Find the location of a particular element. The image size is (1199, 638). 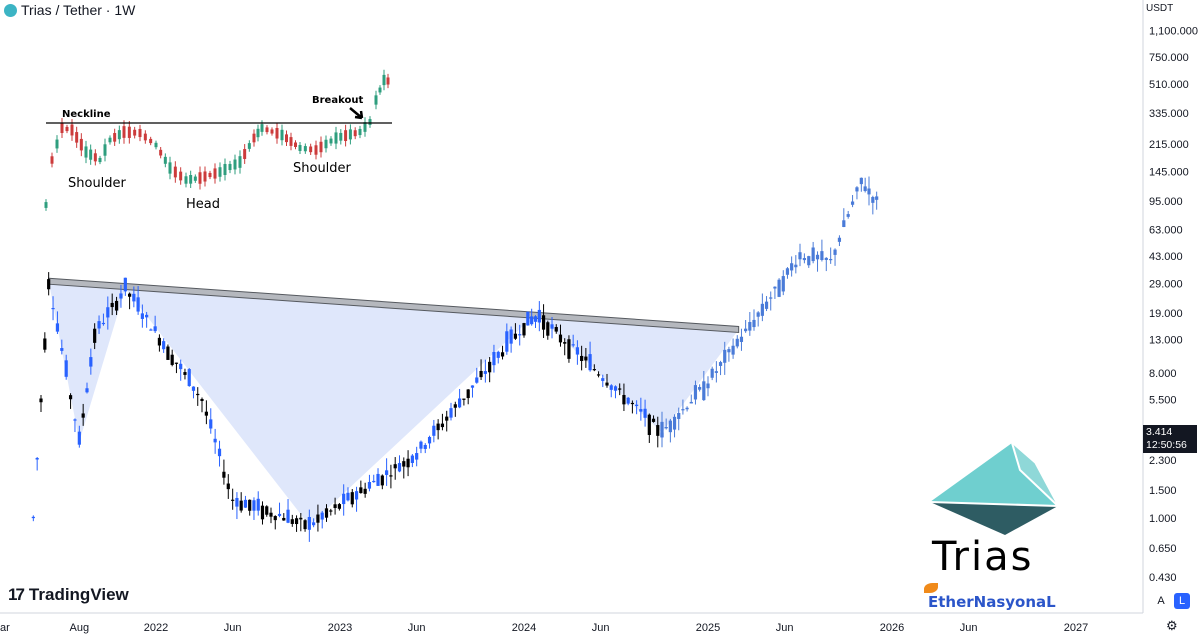

tradingview-logo: 17 TradingView is located at coordinates (68, 595).